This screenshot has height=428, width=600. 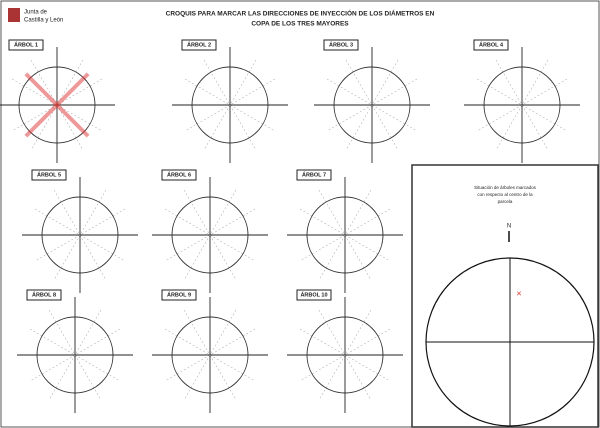 What do you see at coordinates (14, 15) in the screenshot?
I see `logo` at bounding box center [14, 15].